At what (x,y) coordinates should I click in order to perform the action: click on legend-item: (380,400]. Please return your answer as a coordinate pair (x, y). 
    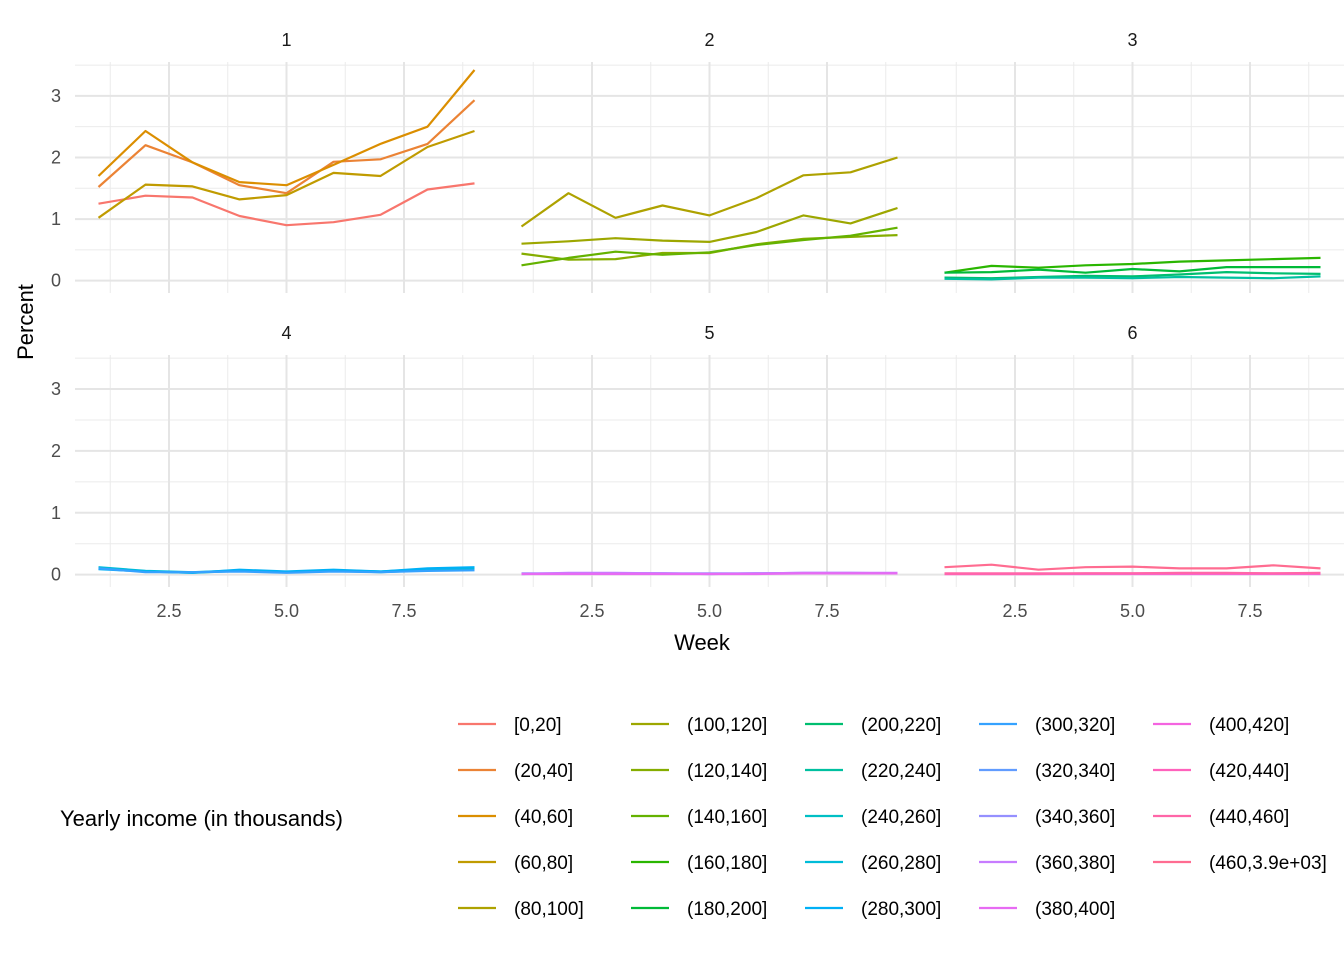
    Looking at the image, I should click on (1047, 909).